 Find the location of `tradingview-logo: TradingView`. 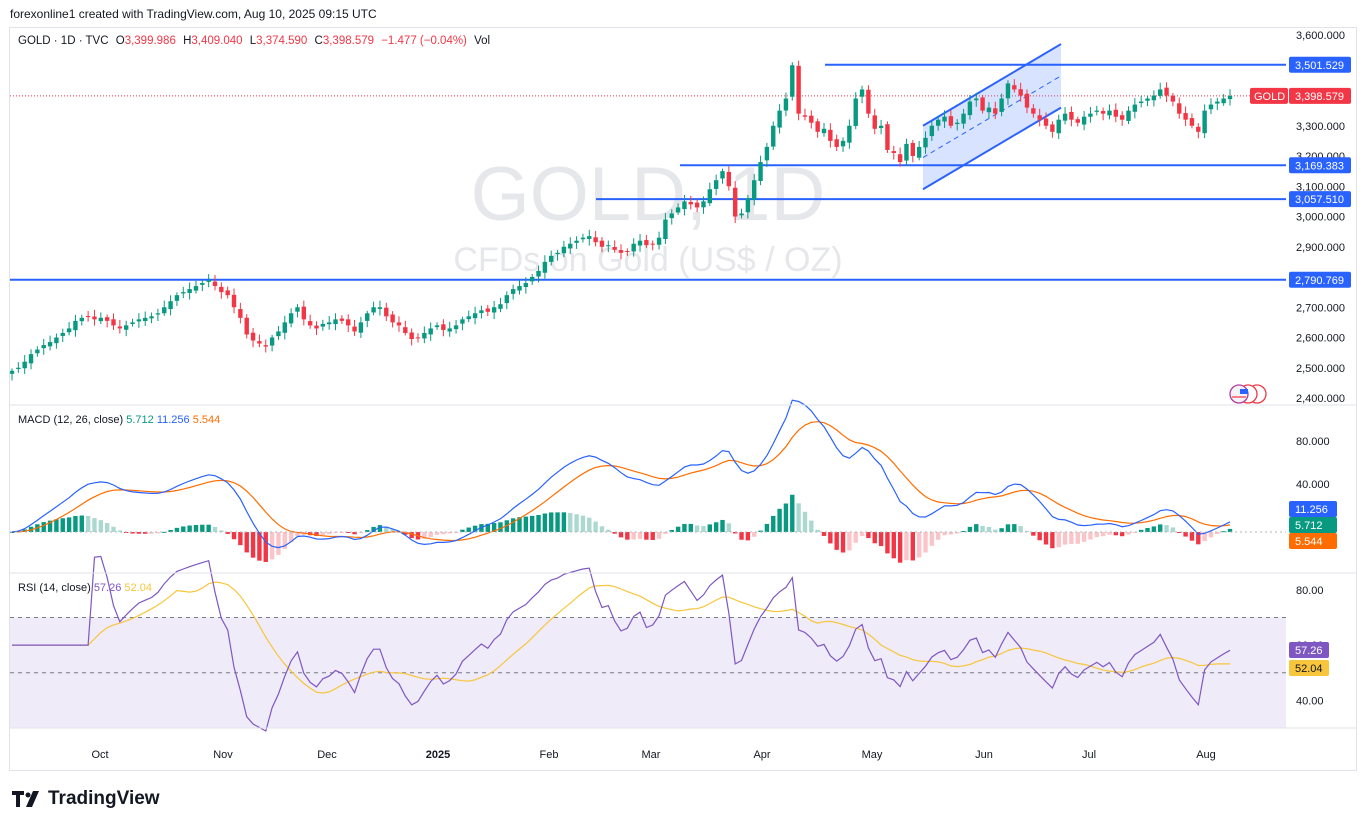

tradingview-logo: TradingView is located at coordinates (86, 799).